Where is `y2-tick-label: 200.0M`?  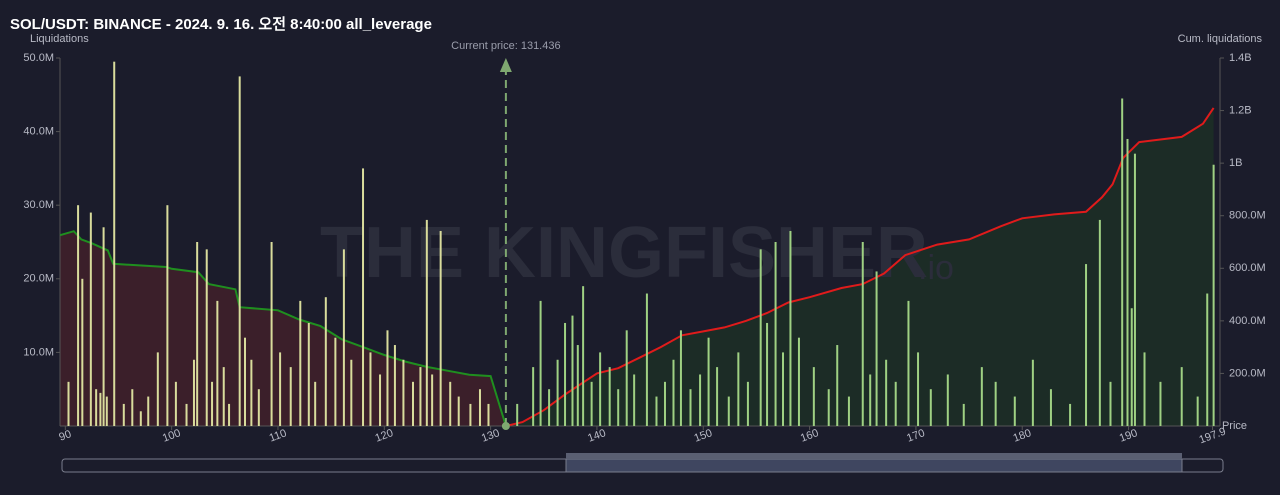 y2-tick-label: 200.0M is located at coordinates (1247, 373).